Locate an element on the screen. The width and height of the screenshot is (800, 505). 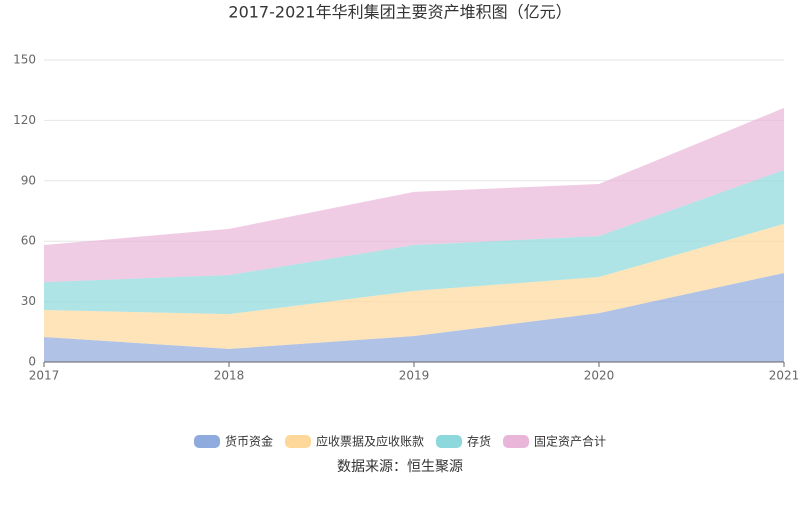
x-tick-label: 2021 is located at coordinates (784, 376).